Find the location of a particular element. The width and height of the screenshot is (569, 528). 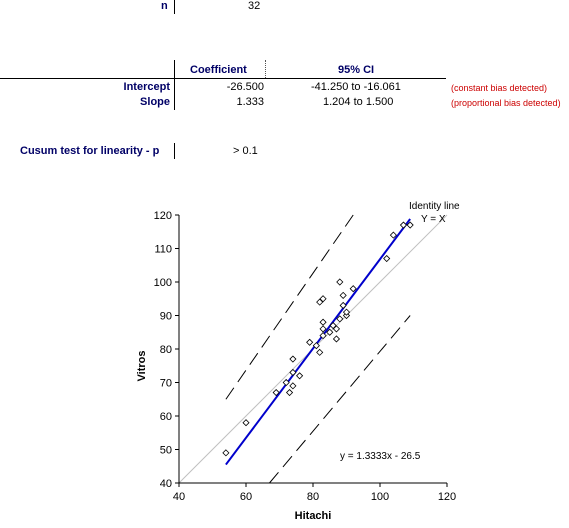

x-tick-label: 120 is located at coordinates (447, 497).